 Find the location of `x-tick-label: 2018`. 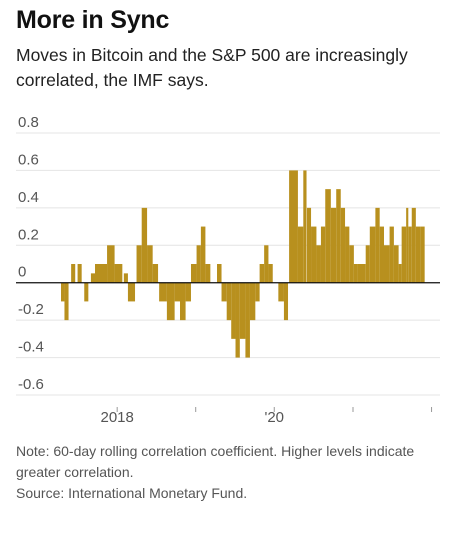

x-tick-label: 2018 is located at coordinates (116, 417).